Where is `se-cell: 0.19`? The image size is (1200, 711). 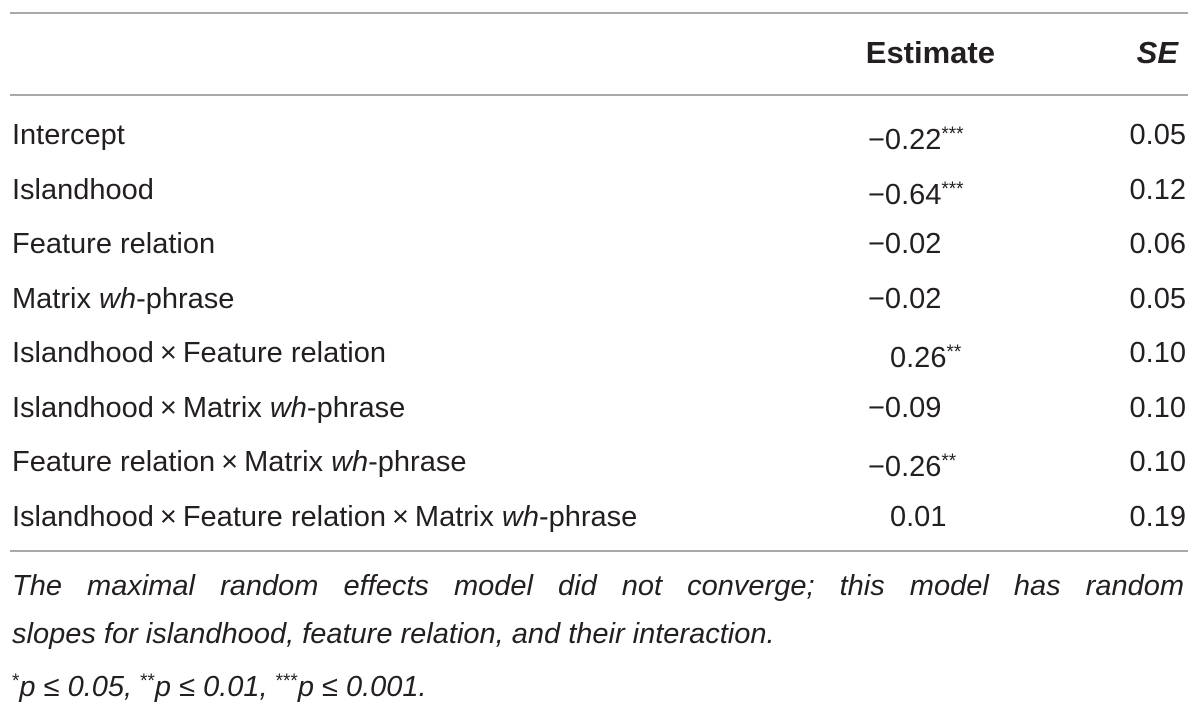
se-cell: 0.19 is located at coordinates (1157, 516).